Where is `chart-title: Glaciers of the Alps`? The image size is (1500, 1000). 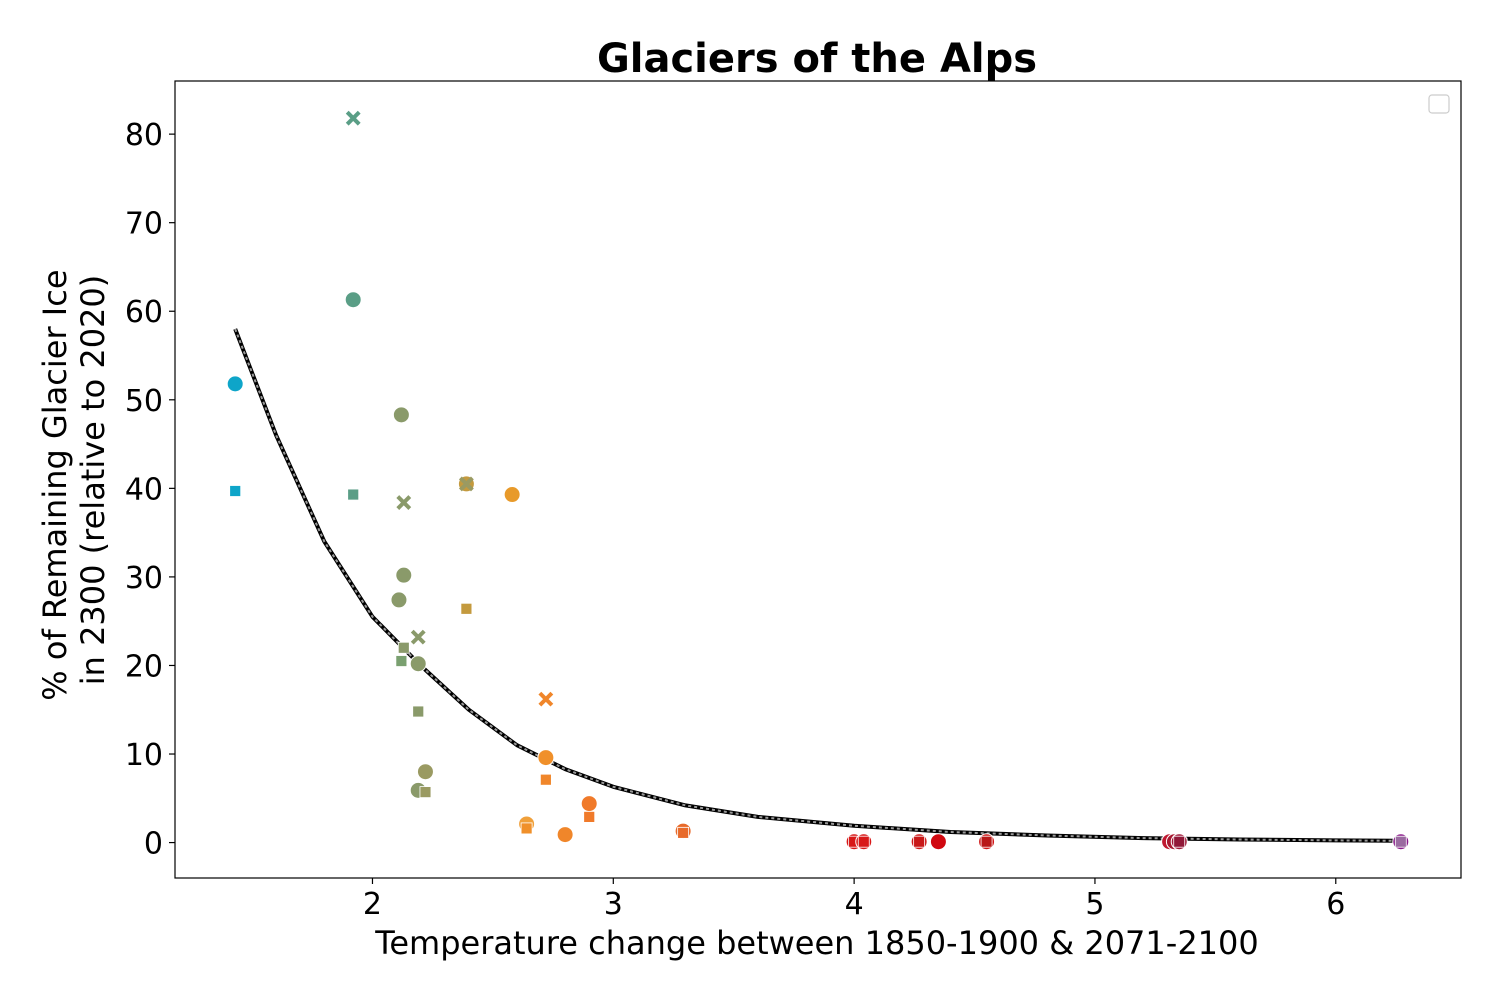 chart-title: Glaciers of the Alps is located at coordinates (817, 59).